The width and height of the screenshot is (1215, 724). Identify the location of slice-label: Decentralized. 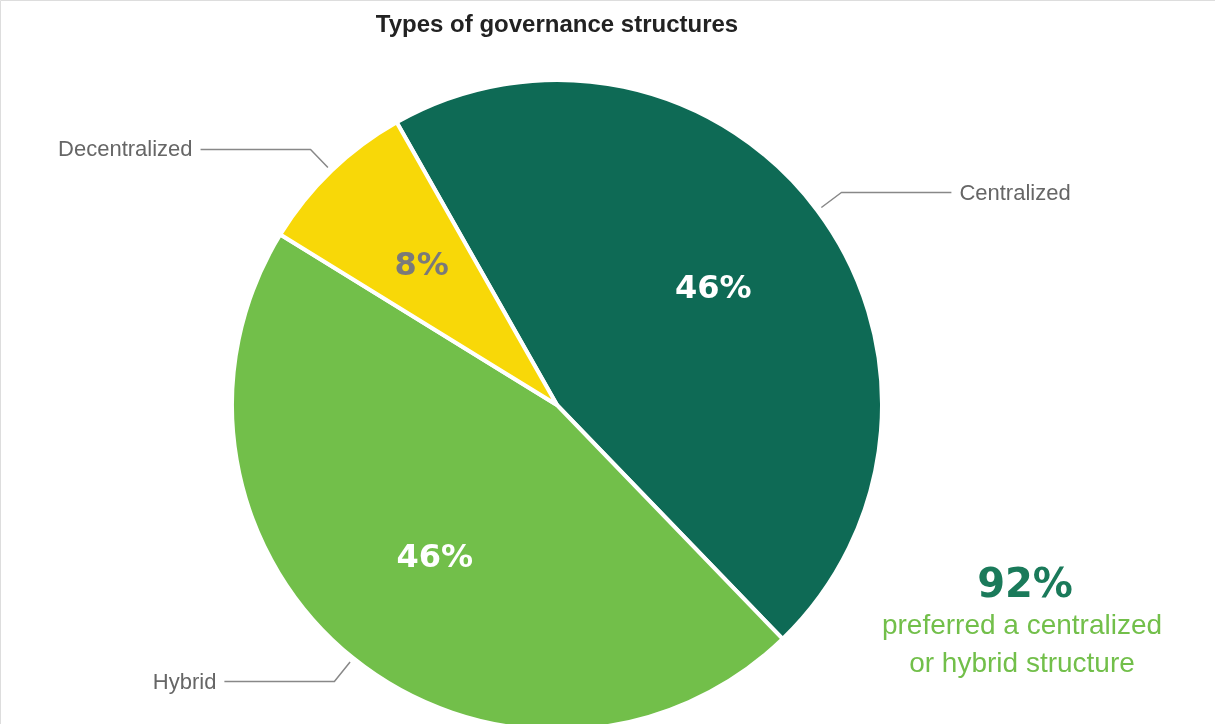
(125, 149).